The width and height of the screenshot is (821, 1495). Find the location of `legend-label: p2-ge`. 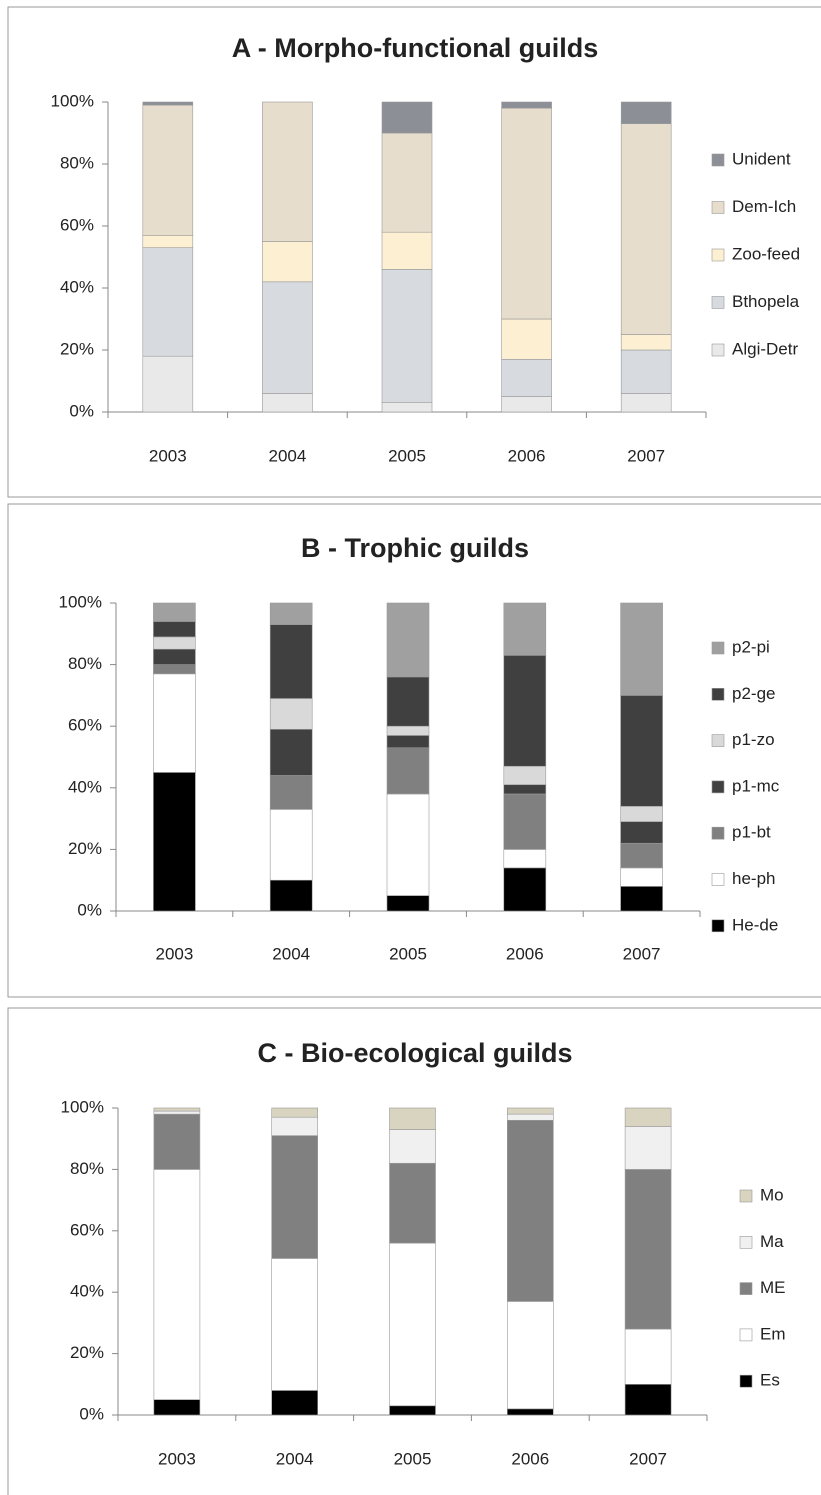

legend-label: p2-ge is located at coordinates (753, 693).